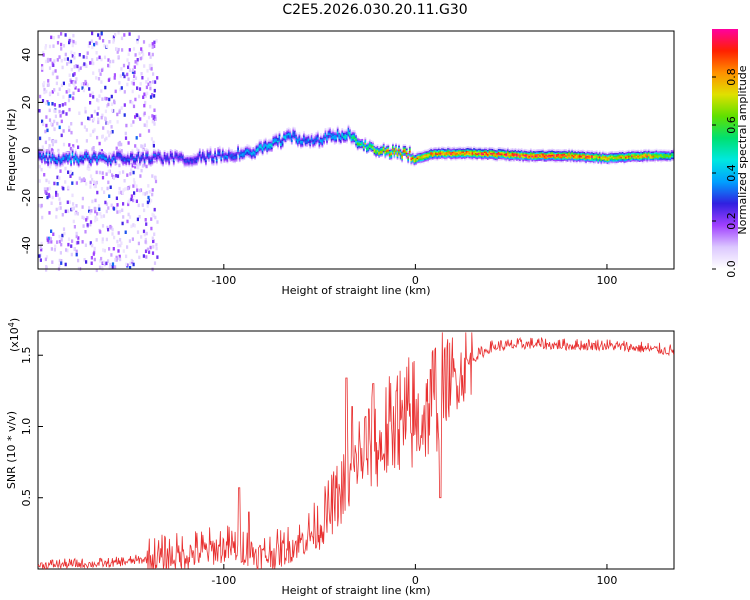 This screenshot has height=600, width=750. Describe the element at coordinates (731, 221) in the screenshot. I see `colorbar-tick-label: 0.2` at that location.